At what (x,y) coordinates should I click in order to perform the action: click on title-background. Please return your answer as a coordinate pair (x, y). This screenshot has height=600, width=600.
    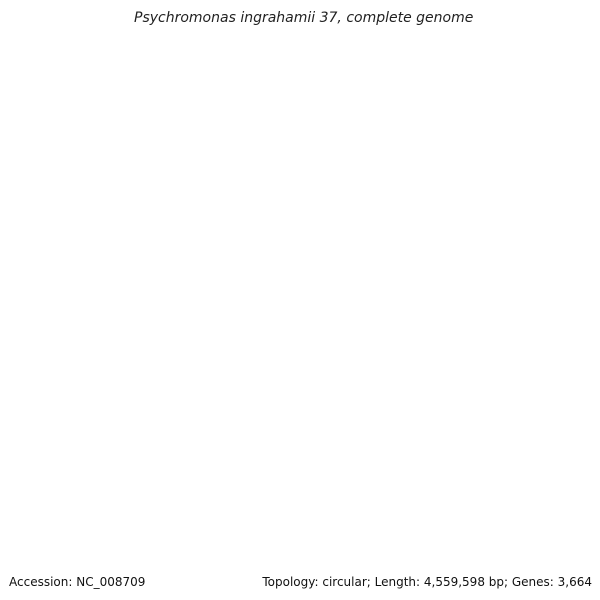
    Looking at the image, I should click on (303, 16).